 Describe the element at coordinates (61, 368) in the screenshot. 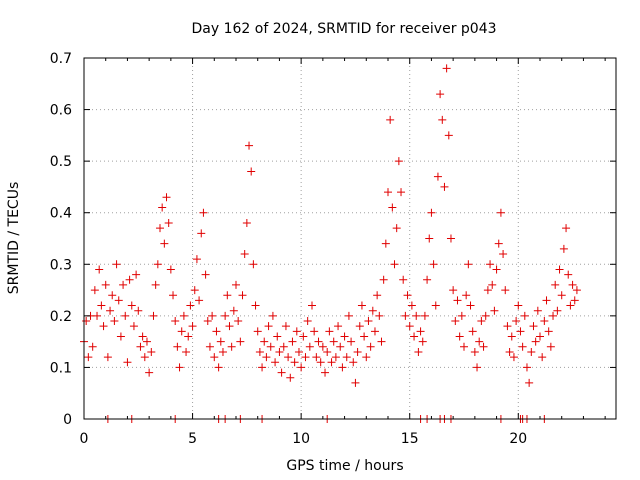

I see `y-tick-label: 0.1` at that location.